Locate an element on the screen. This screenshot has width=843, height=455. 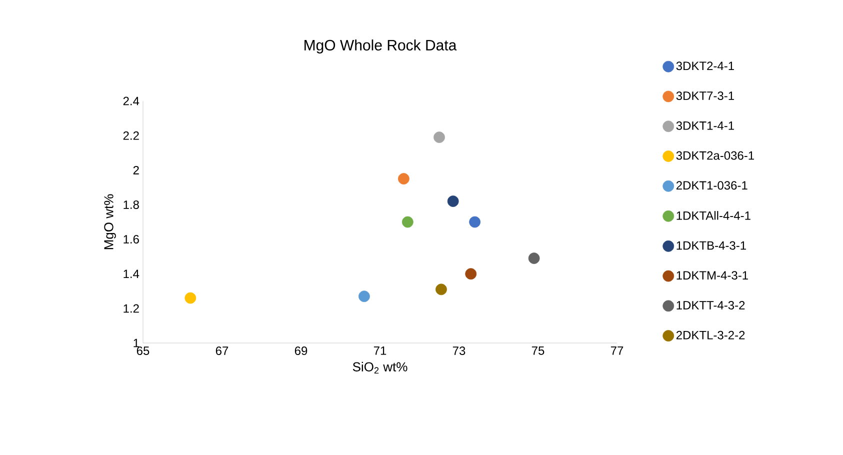
x-tick-label: 69 is located at coordinates (301, 351).